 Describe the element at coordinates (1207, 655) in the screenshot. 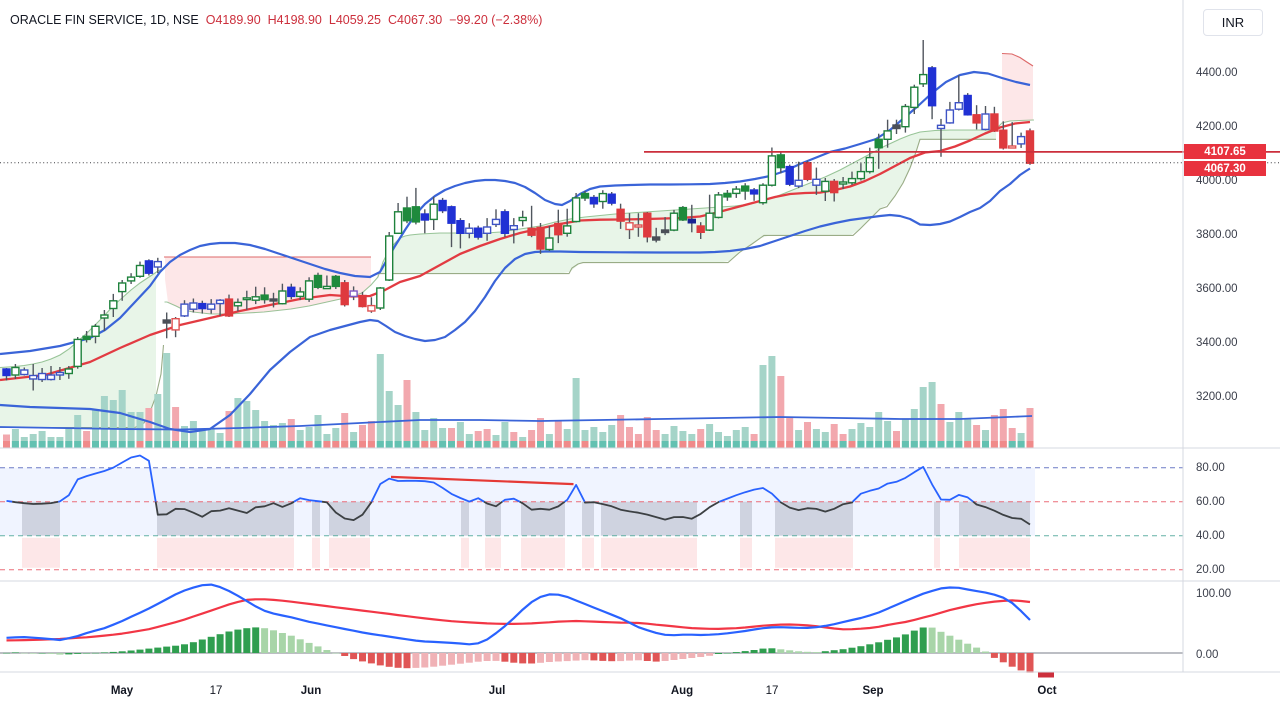

I see `macd-tick-label: 0.00` at that location.